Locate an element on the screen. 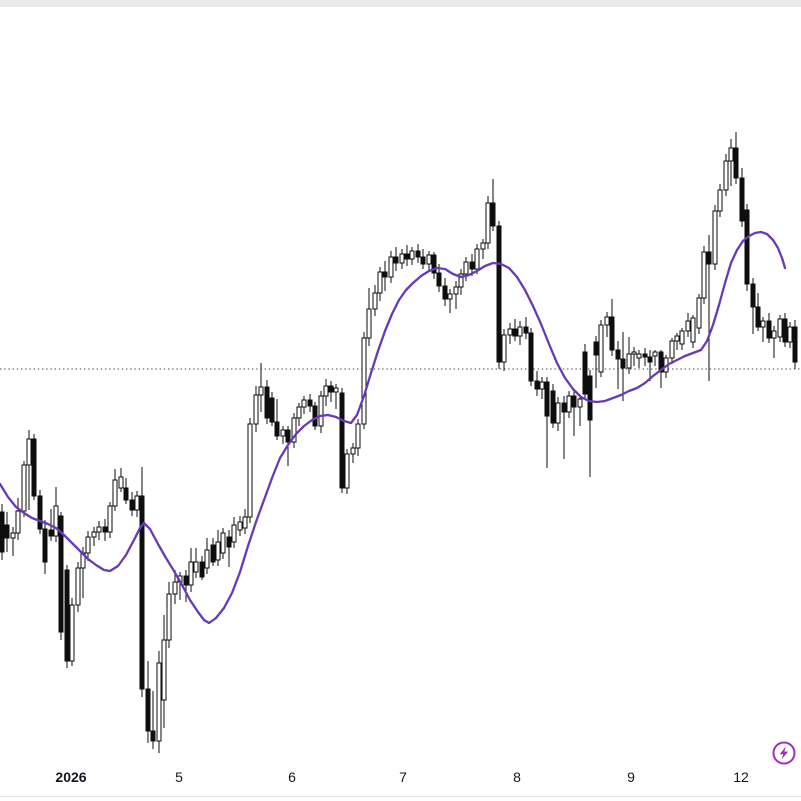 The image size is (801, 801). time-axis: 2026 5 6 7 8 9 12 is located at coordinates (400, 778).